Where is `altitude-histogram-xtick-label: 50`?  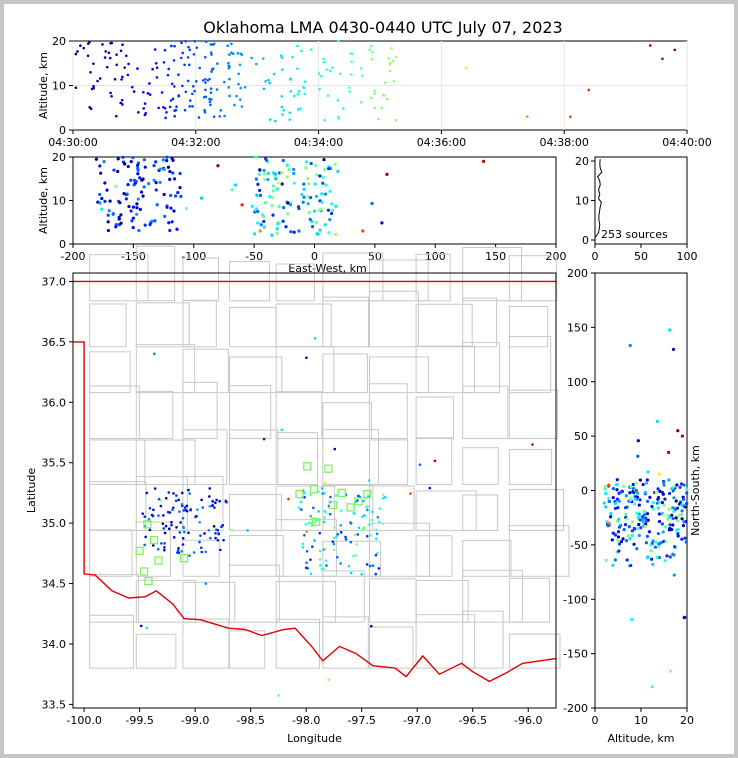 altitude-histogram-xtick-label: 50 is located at coordinates (641, 256).